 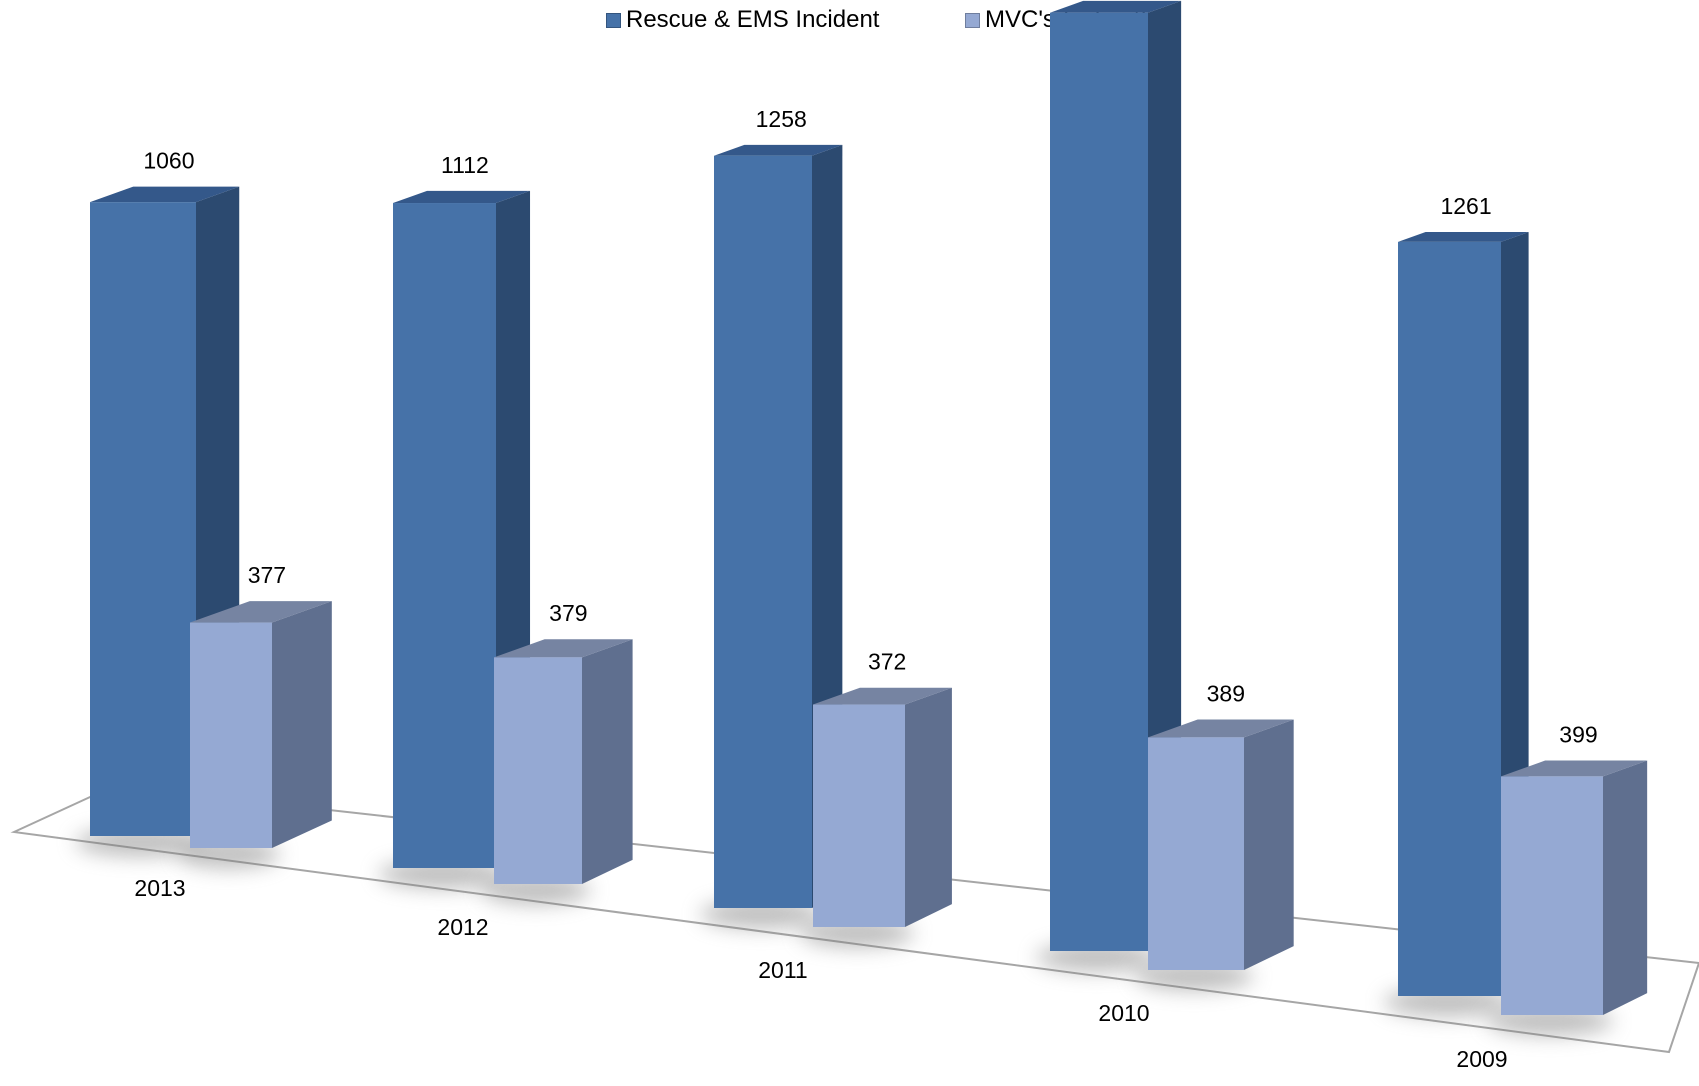 What do you see at coordinates (753, 19) in the screenshot?
I see `legend-label-series-1: Rescue & EMS Incident` at bounding box center [753, 19].